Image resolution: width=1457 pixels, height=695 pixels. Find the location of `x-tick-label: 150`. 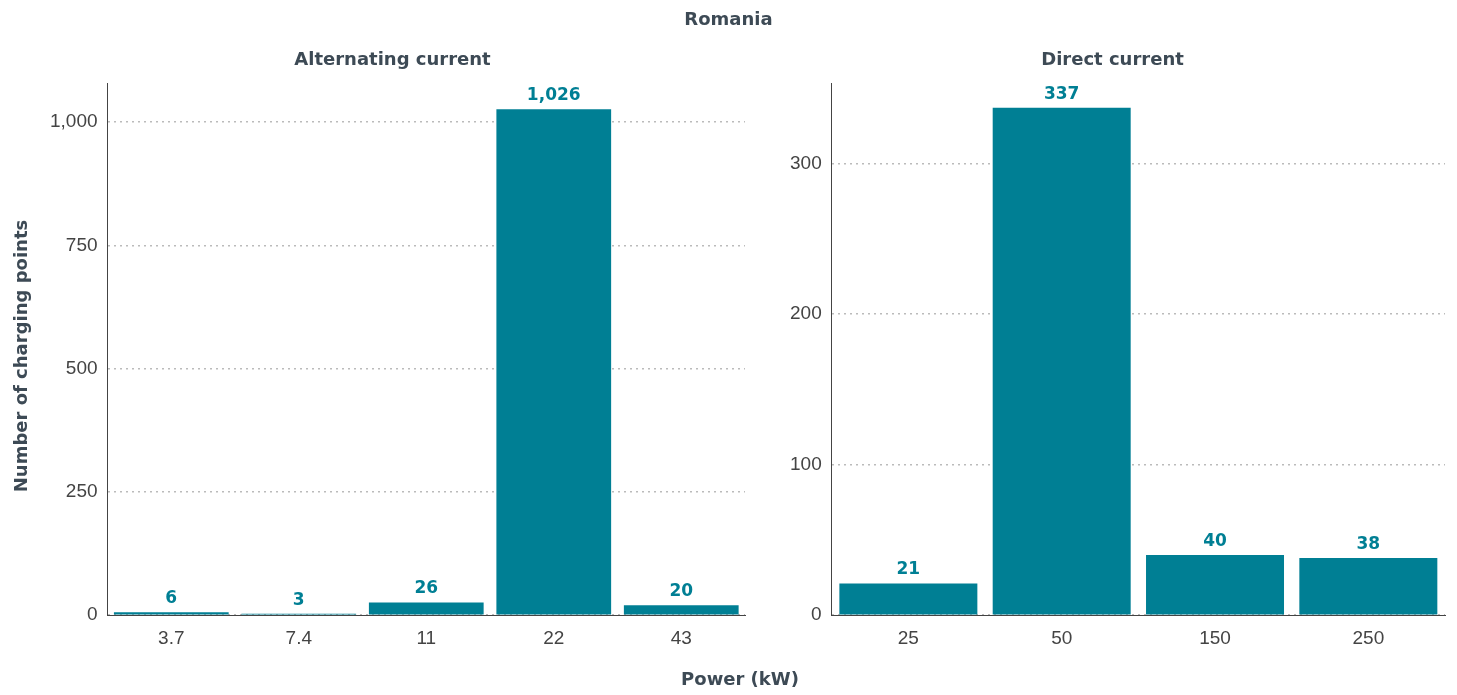

x-tick-label: 150 is located at coordinates (1215, 637).